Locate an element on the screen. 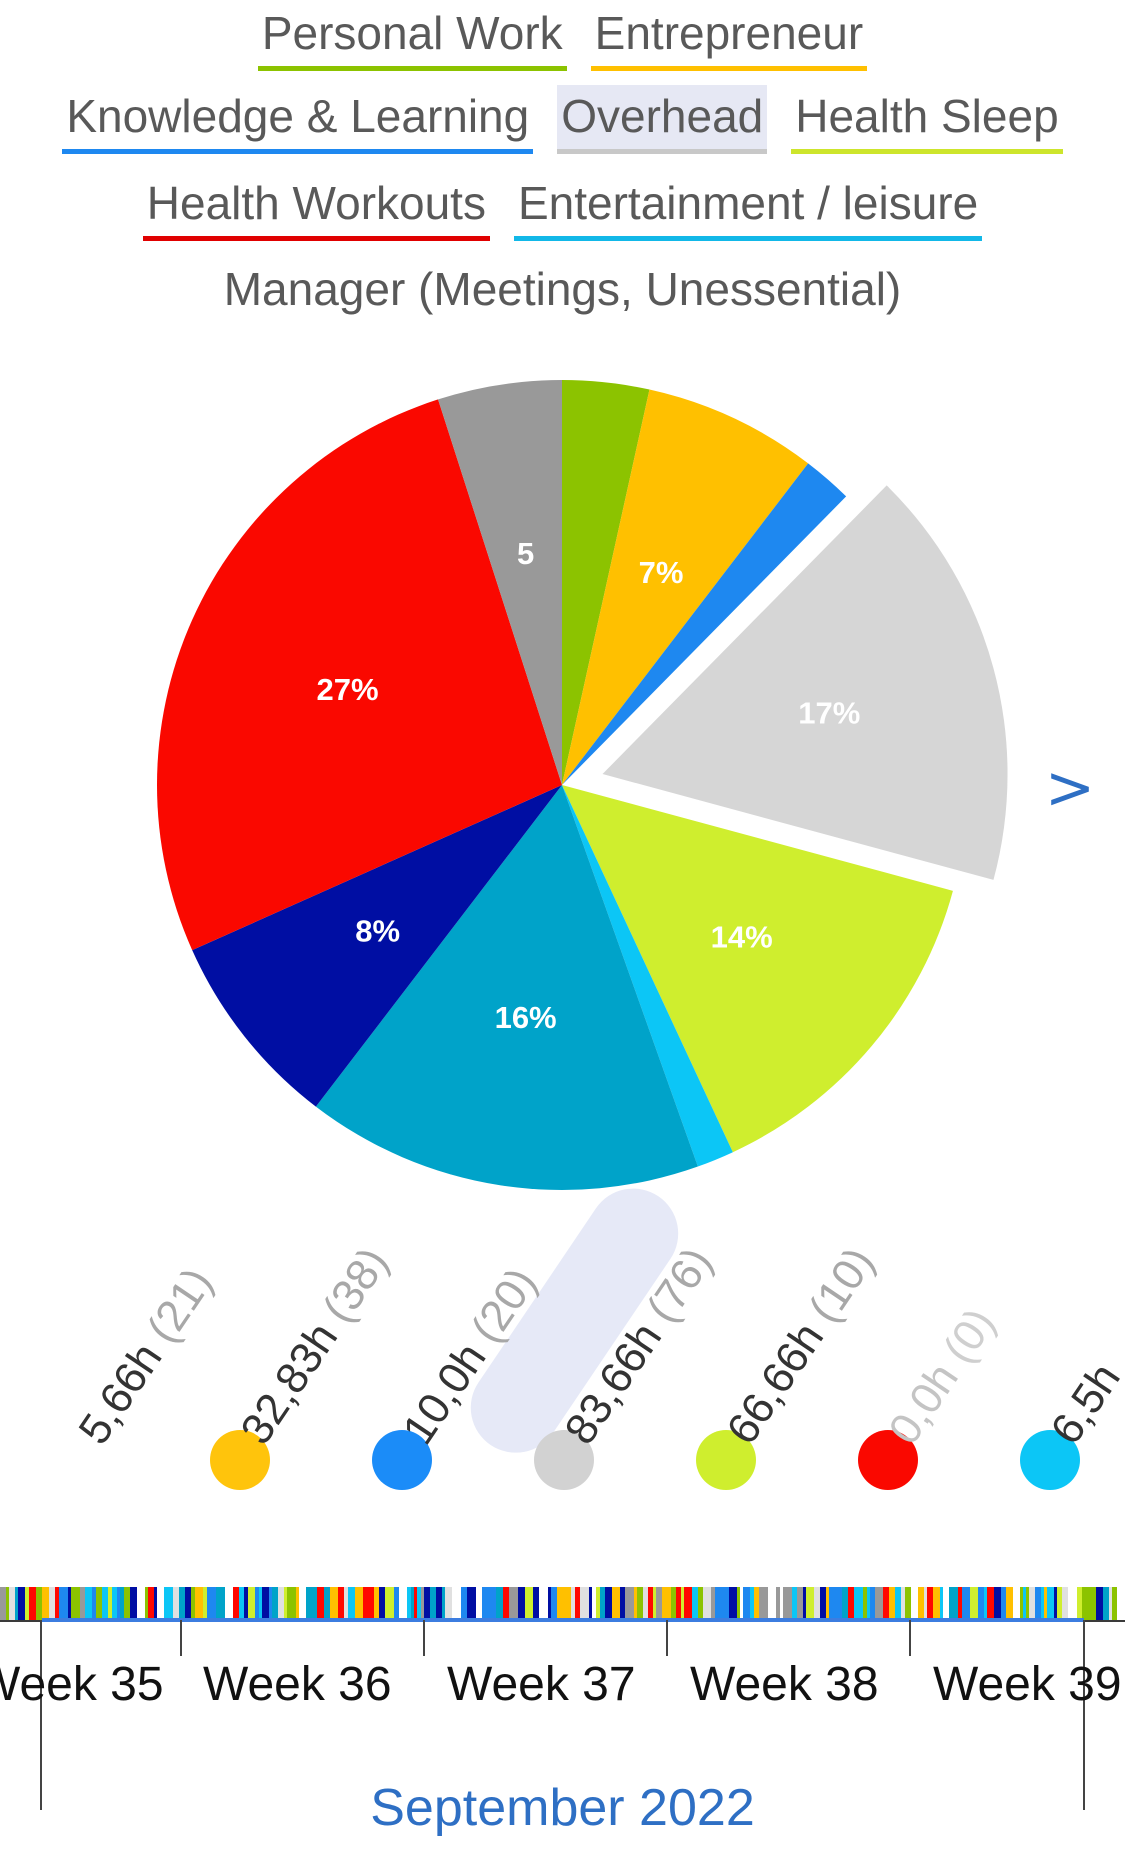  category-value-5: 0,0h (0) is located at coordinates (906, 1370).